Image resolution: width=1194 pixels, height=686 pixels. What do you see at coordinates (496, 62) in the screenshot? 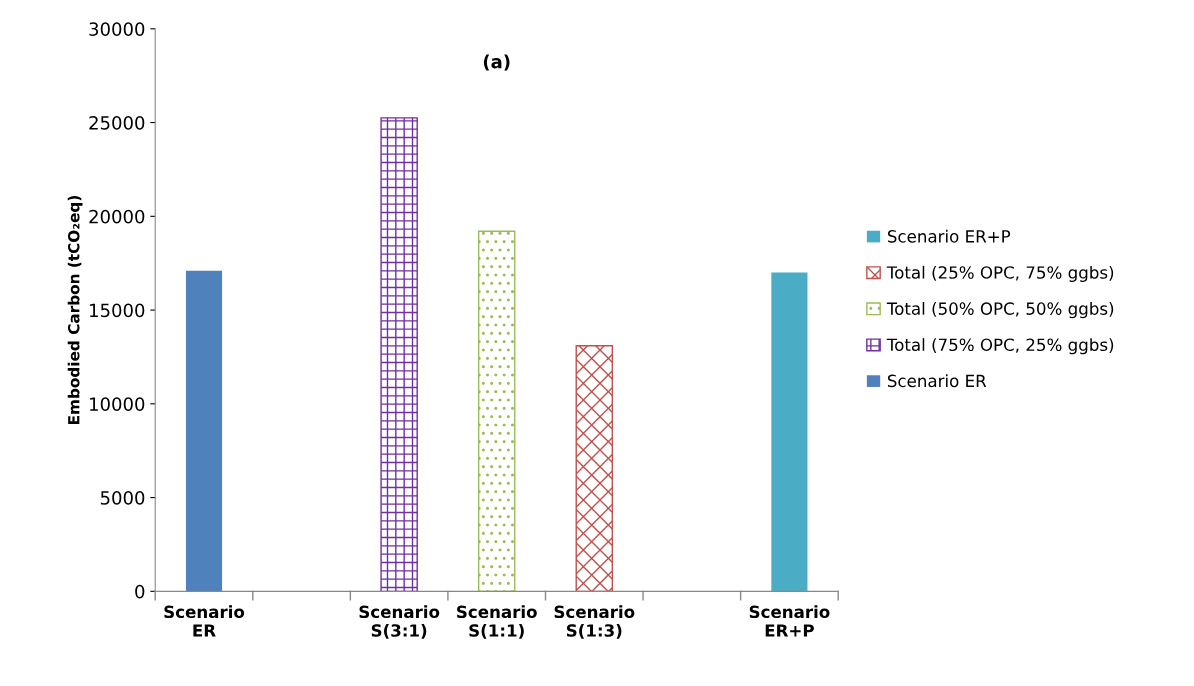
I see `text: (a)` at bounding box center [496, 62].